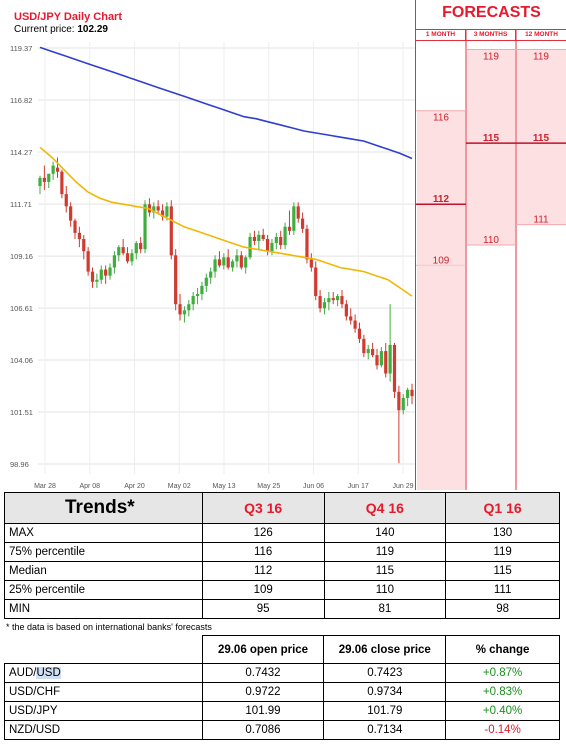 The width and height of the screenshot is (566, 748). I want to click on table-row: Median 112 115 115, so click(282, 571).